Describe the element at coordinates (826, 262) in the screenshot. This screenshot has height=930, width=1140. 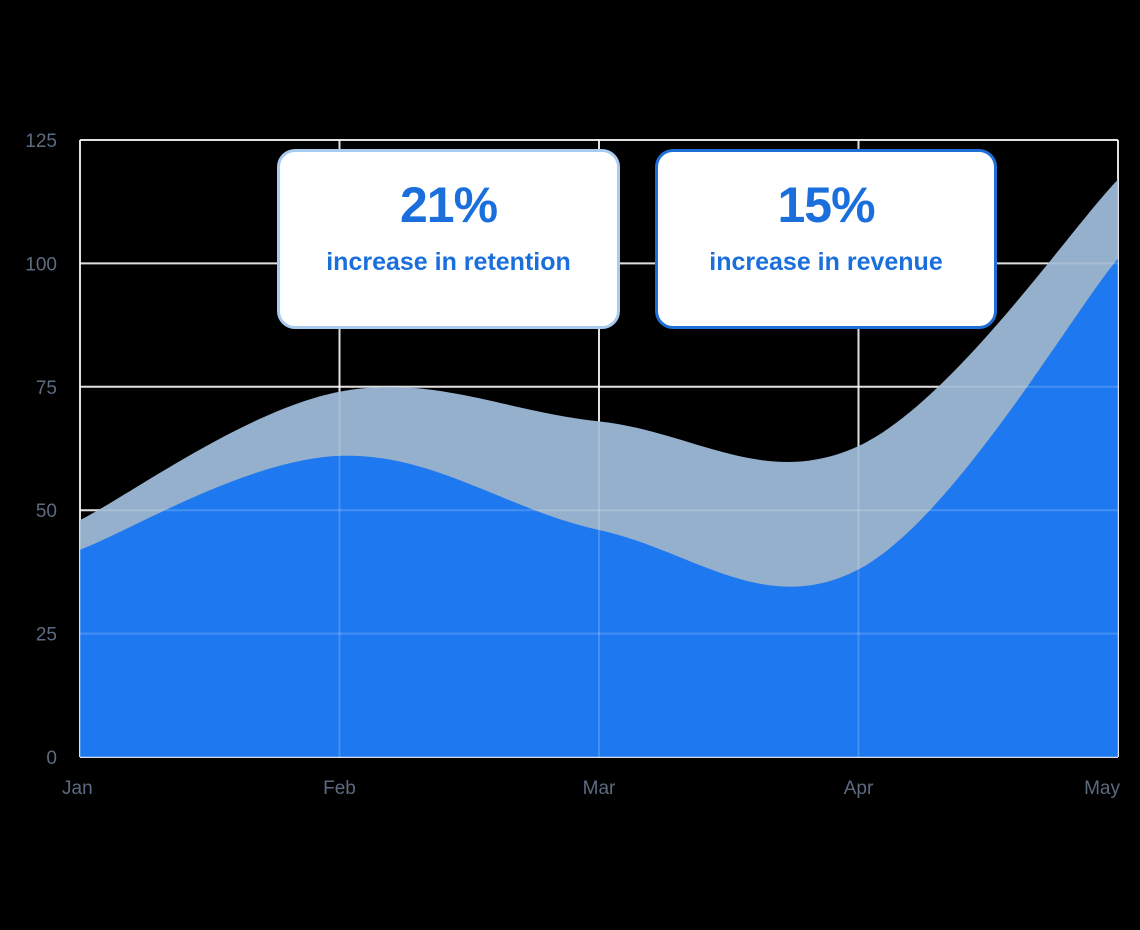
I see `revenue-label: increase in revenue` at that location.